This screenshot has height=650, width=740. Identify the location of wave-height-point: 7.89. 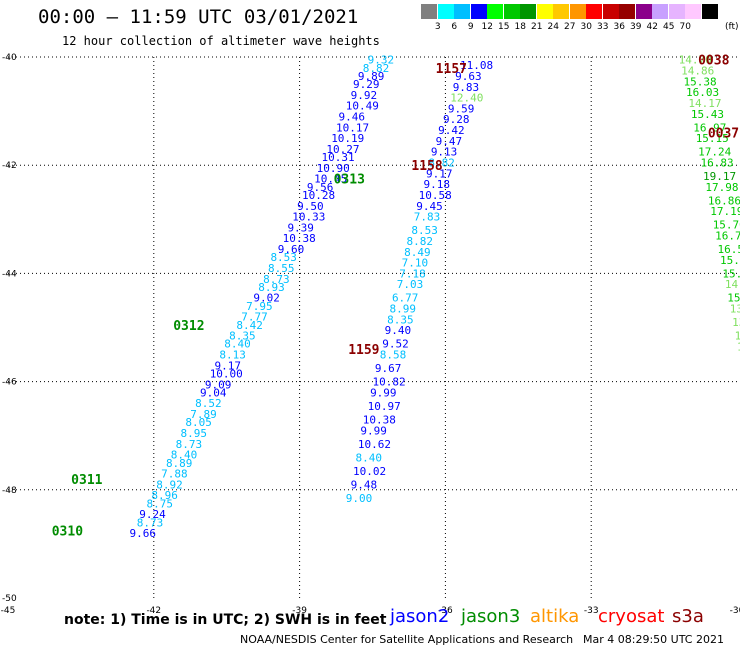
(203, 414).